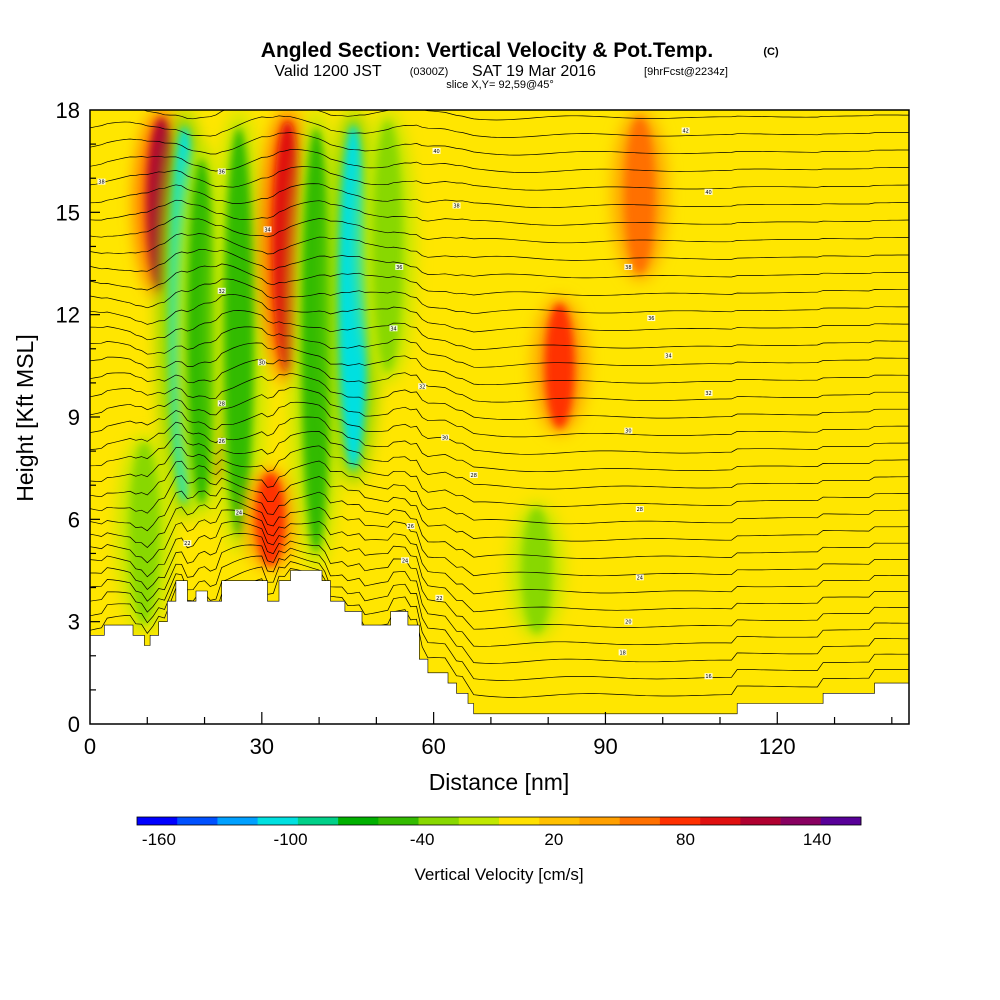 This screenshot has width=1000, height=1000. Describe the element at coordinates (500, 85) in the screenshot. I see `slice-info: slice X,Y= 92,59@45°` at that location.